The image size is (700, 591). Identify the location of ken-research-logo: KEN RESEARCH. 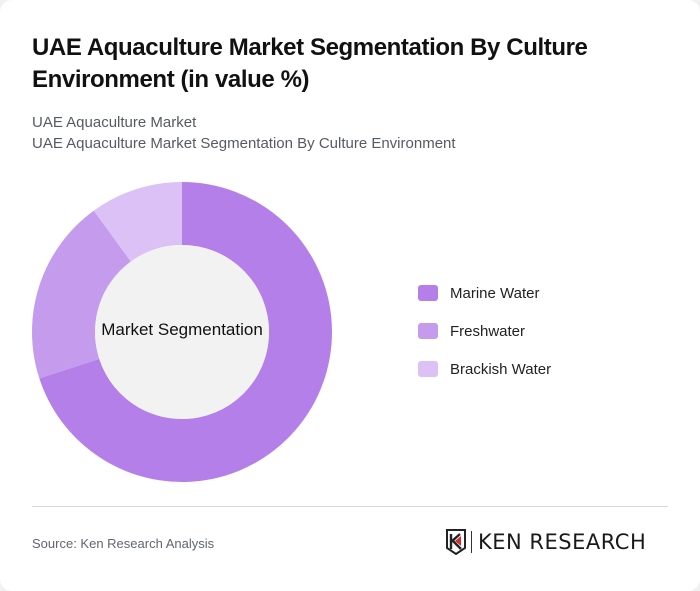
(546, 542).